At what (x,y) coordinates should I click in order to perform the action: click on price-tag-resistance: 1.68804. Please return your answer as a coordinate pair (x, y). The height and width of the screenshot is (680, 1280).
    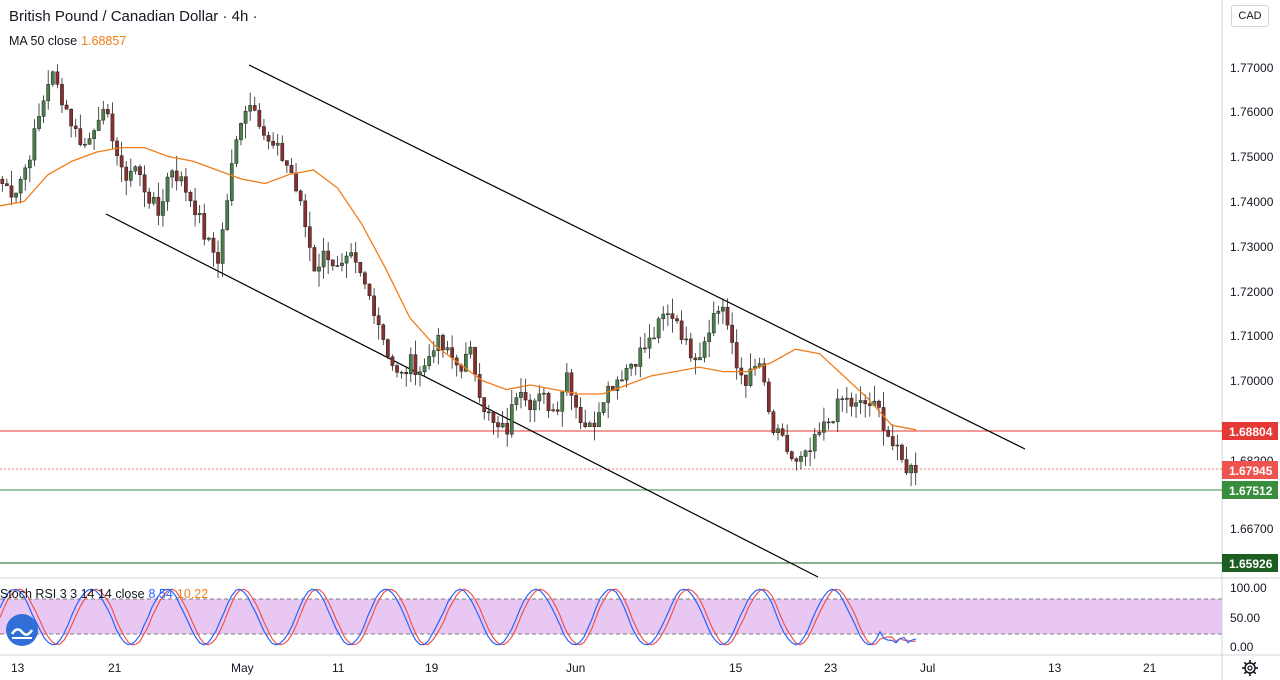
    Looking at the image, I should click on (1250, 431).